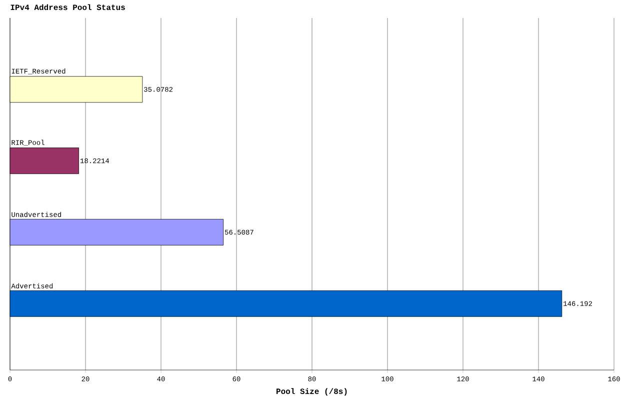 The image size is (624, 418). I want to click on x-axis-title: Pool Size (/8s), so click(311, 392).